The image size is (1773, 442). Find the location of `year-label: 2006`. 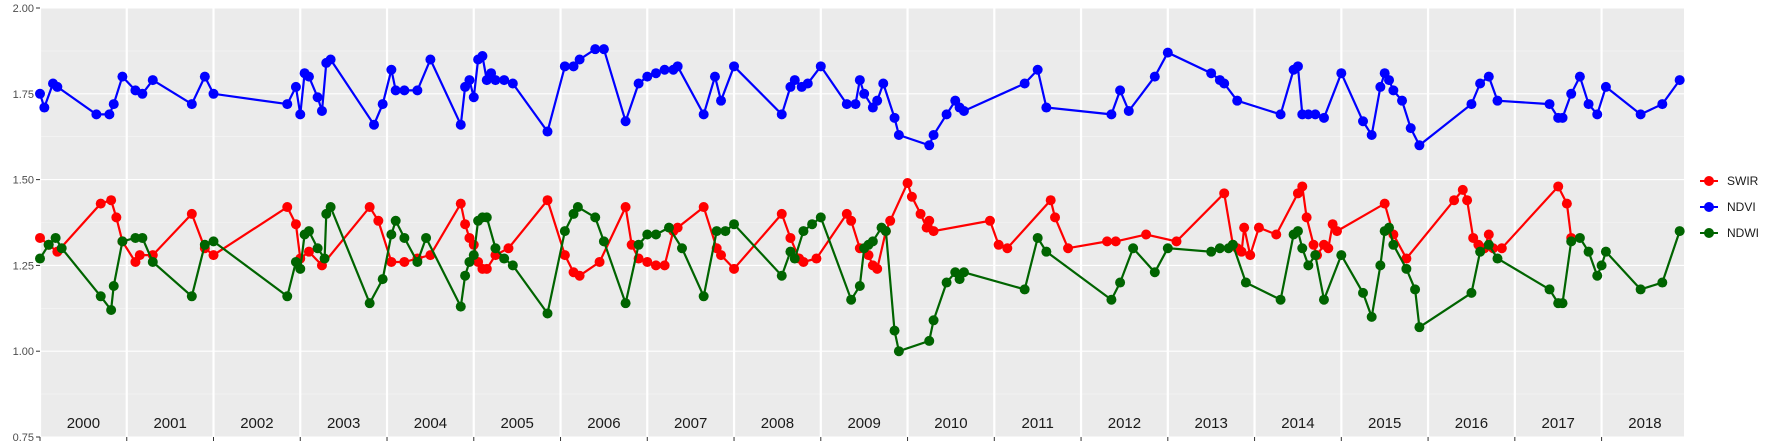

year-label: 2006 is located at coordinates (603, 423).